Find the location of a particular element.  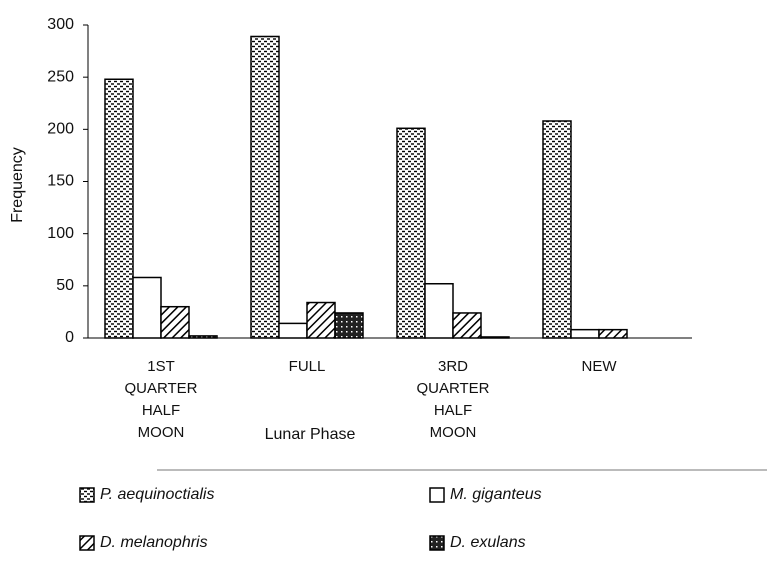

x-tick-label: FULL is located at coordinates (307, 366).